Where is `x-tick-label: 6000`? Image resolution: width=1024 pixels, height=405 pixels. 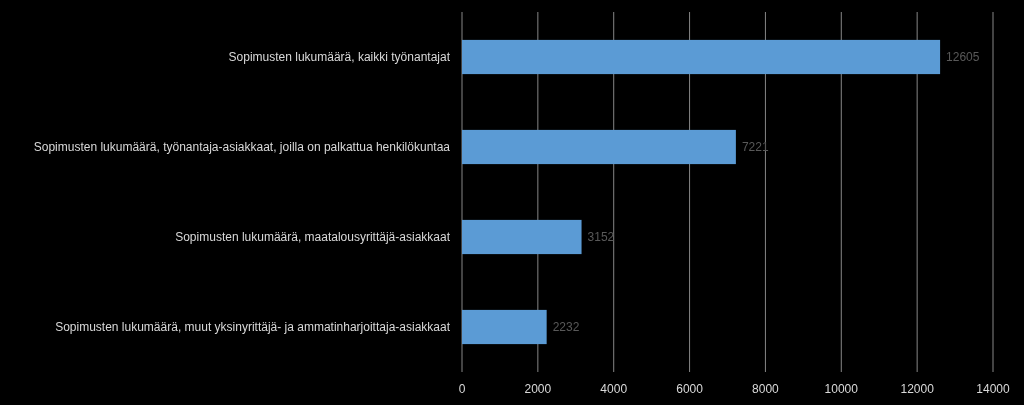
x-tick-label: 6000 is located at coordinates (690, 389).